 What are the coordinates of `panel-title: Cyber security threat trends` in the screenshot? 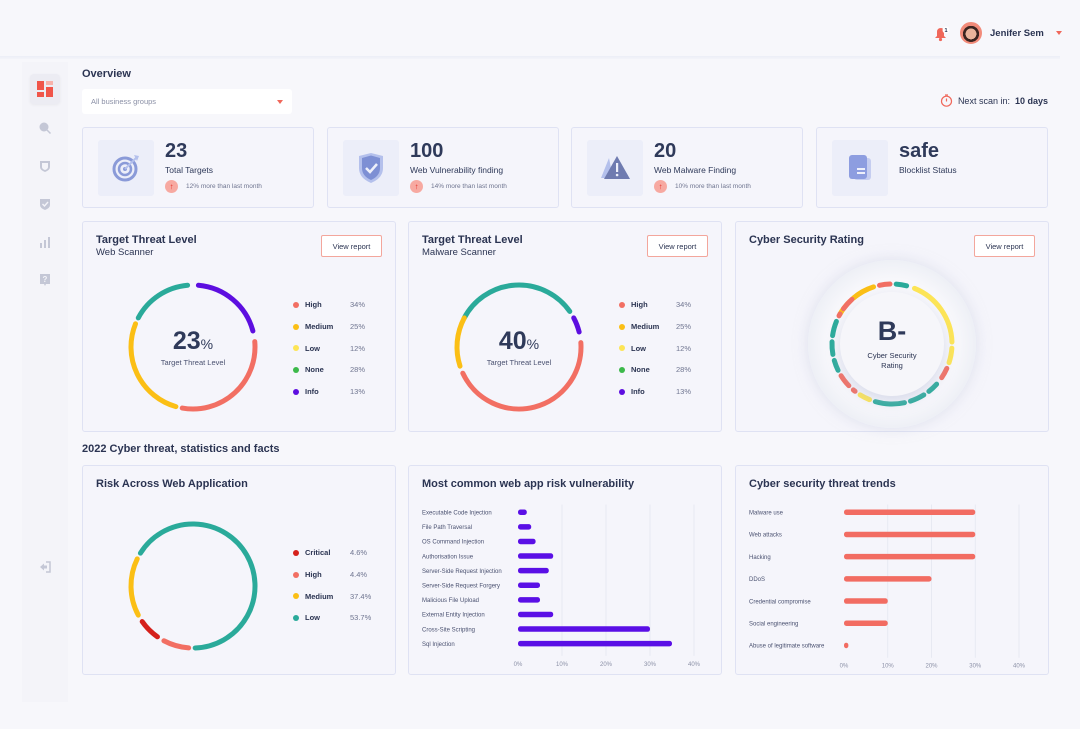 It's located at (822, 484).